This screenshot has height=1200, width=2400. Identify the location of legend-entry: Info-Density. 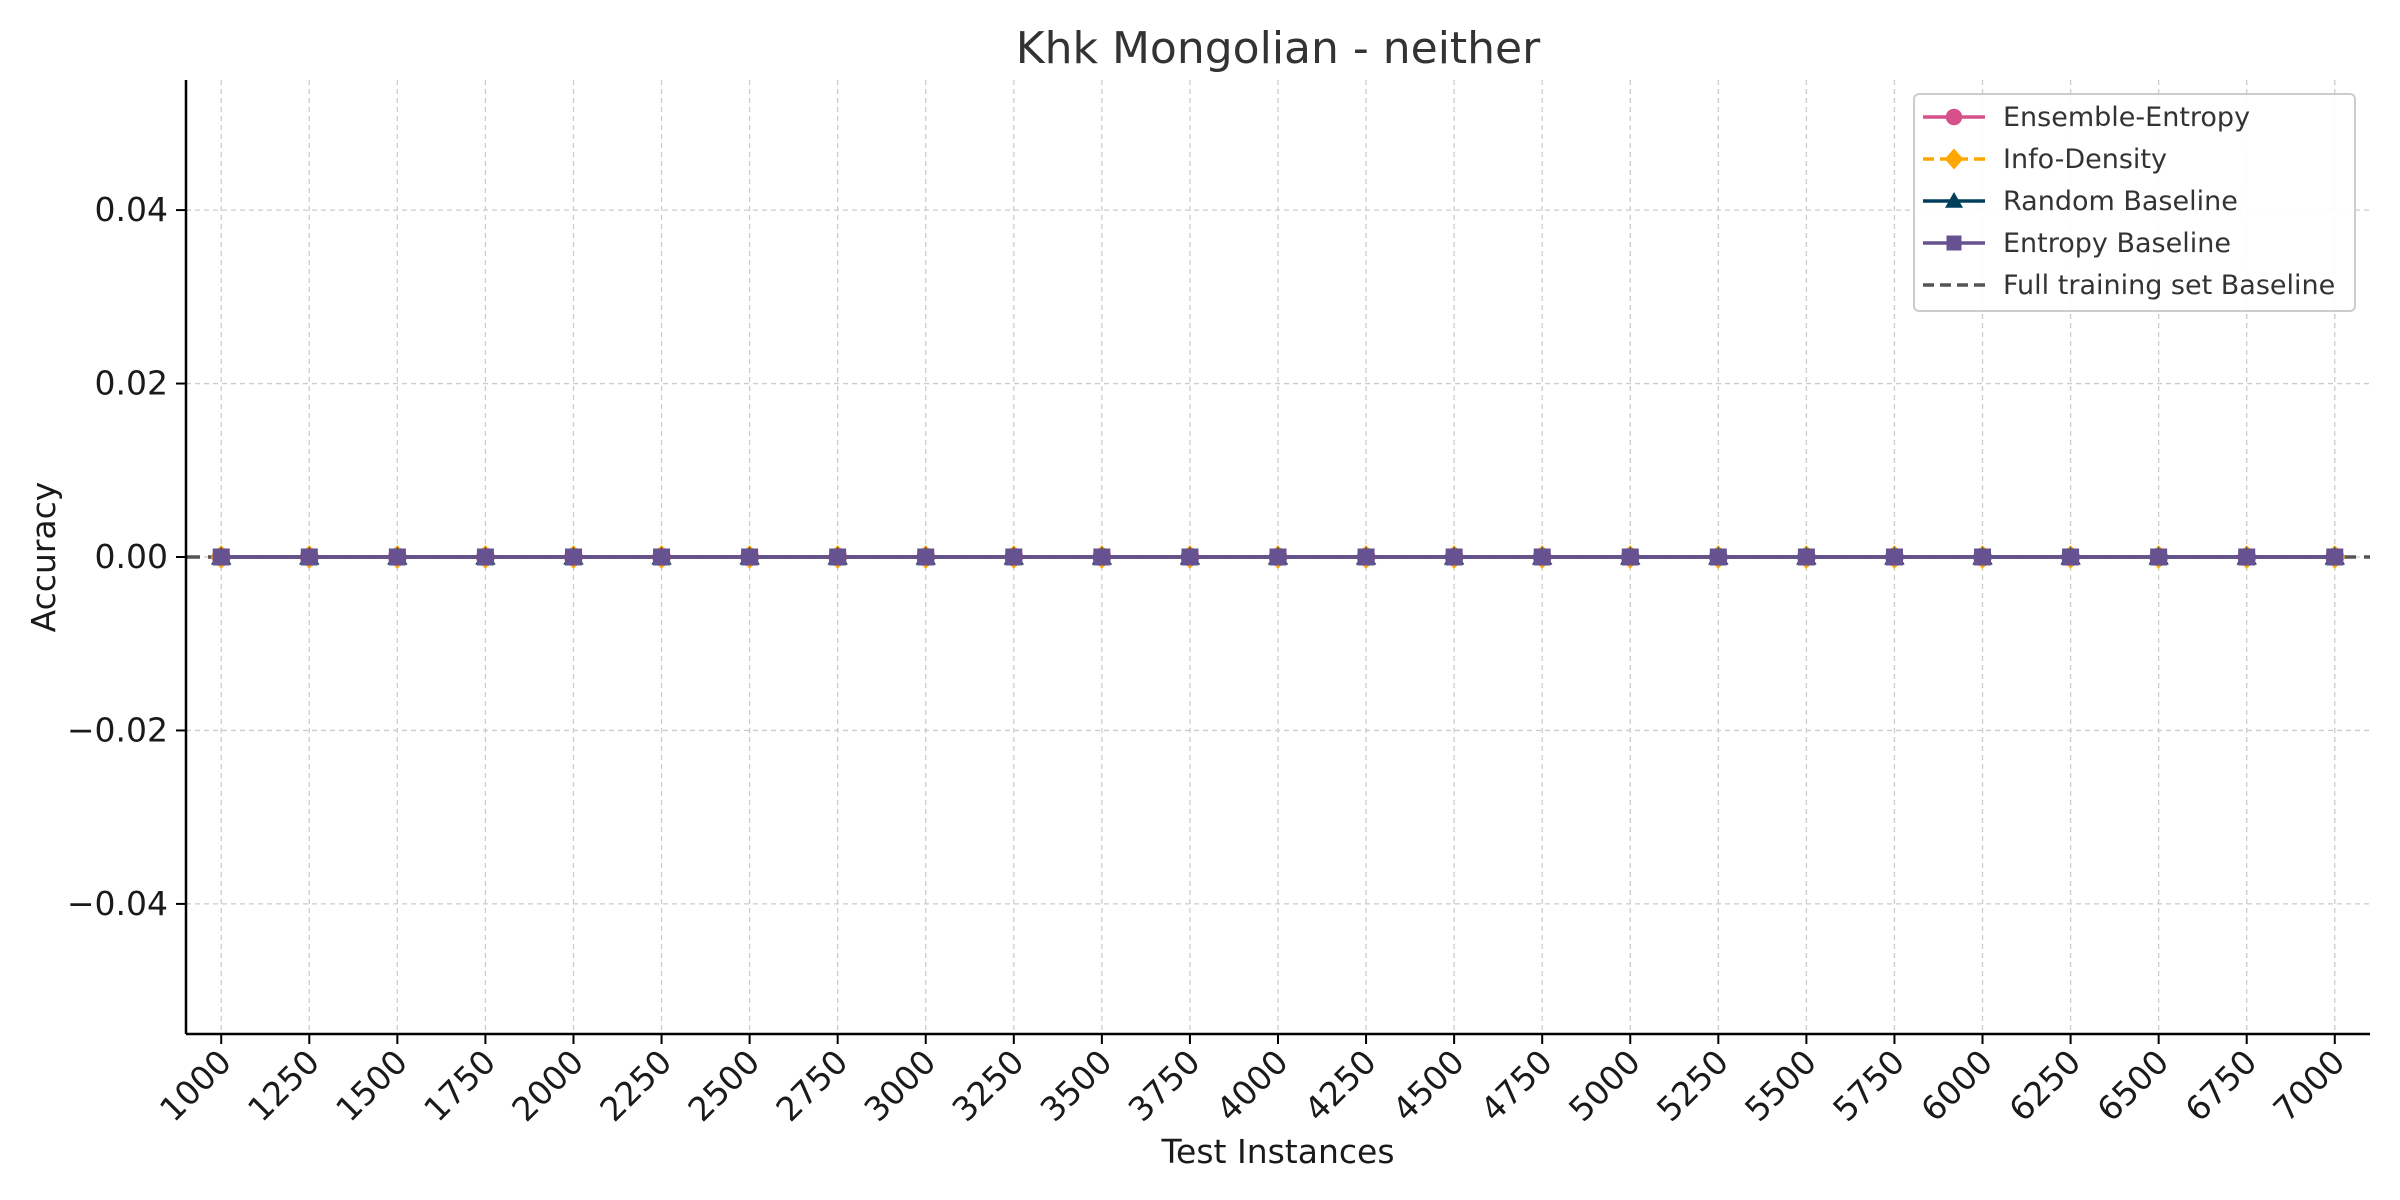
(2045, 159).